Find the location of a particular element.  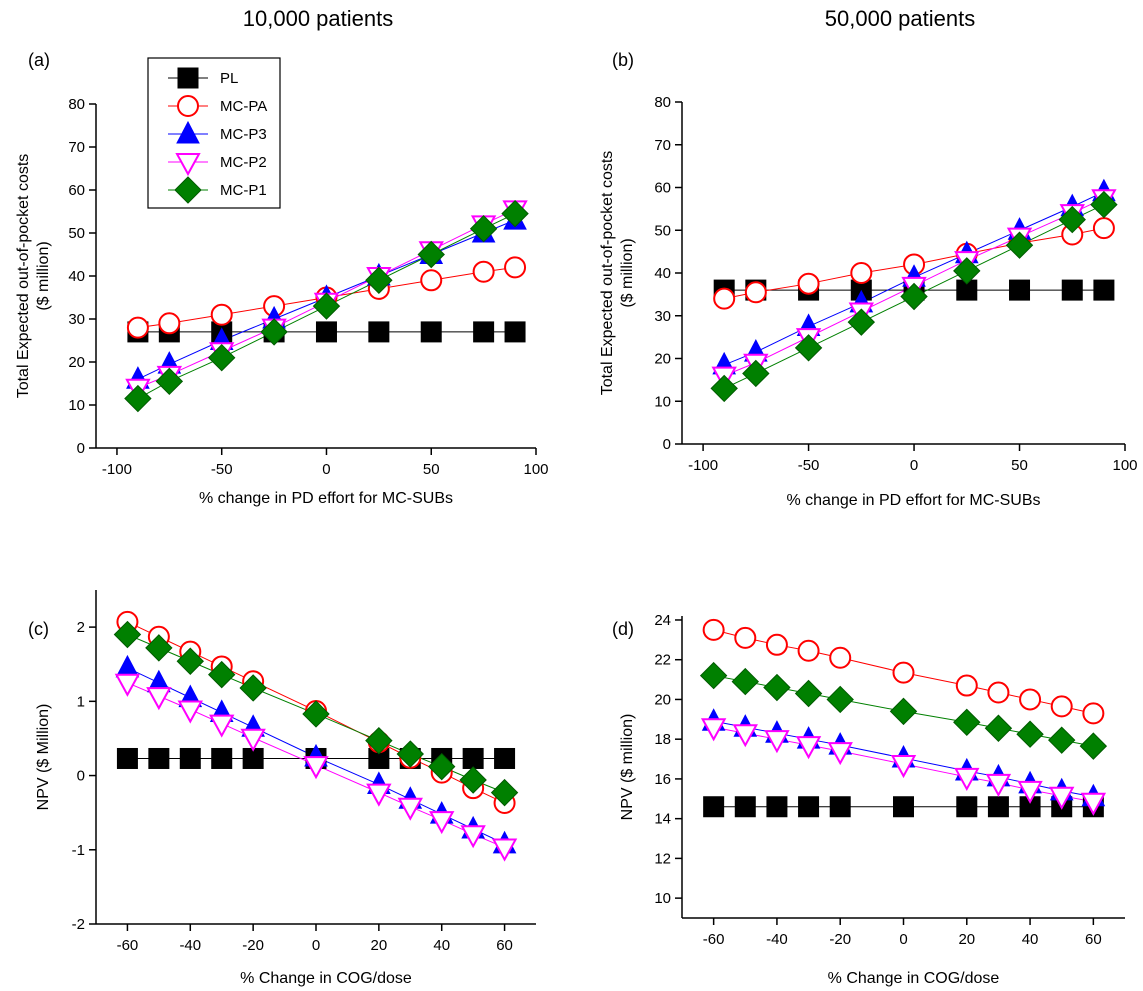

x-tick-label: -50 is located at coordinates (809, 465).